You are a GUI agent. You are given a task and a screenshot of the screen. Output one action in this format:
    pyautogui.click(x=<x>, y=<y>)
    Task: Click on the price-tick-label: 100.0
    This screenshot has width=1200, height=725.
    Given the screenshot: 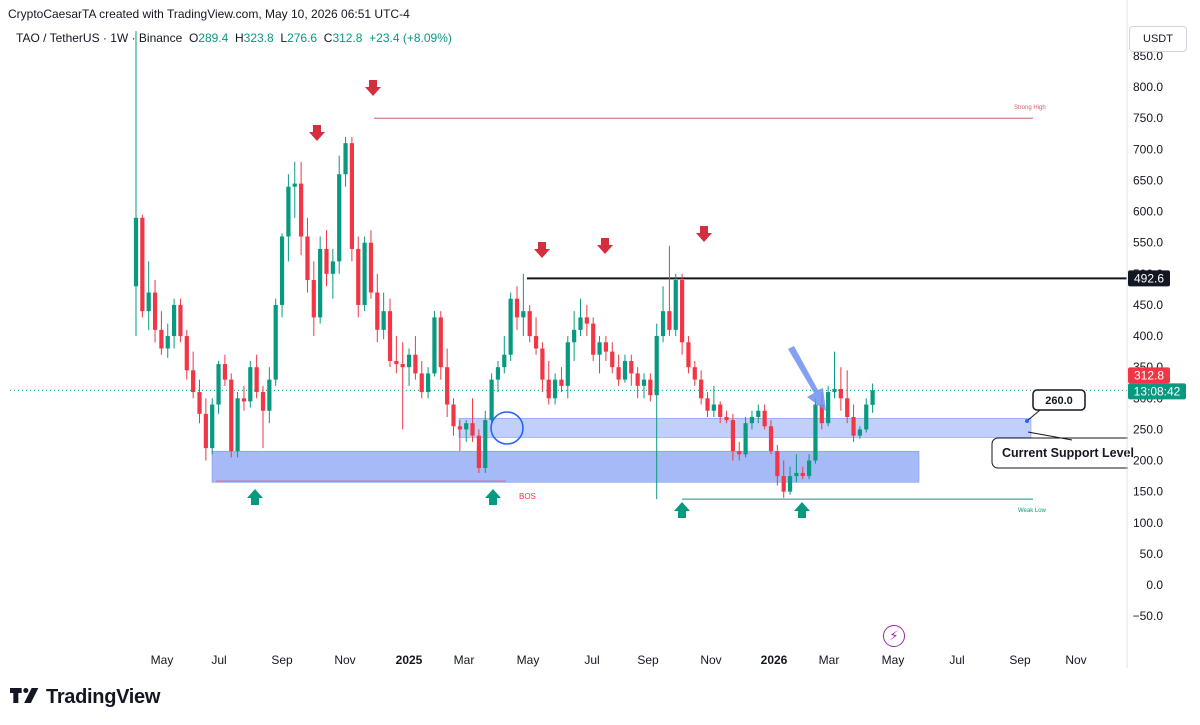 What is the action you would take?
    pyautogui.click(x=1148, y=523)
    